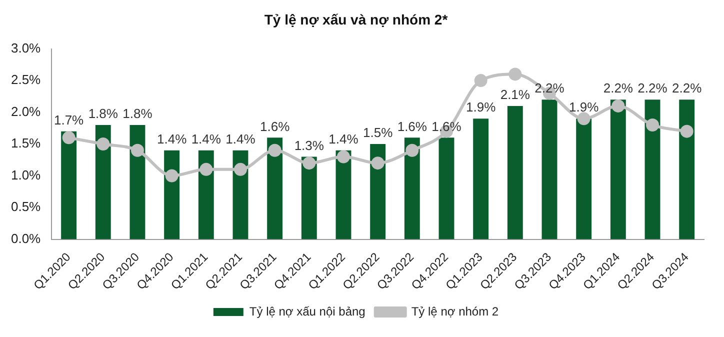 The height and width of the screenshot is (337, 724). Describe the element at coordinates (455, 311) in the screenshot. I see `legend-label: Tỷ lệ nợ nhóm 2` at that location.